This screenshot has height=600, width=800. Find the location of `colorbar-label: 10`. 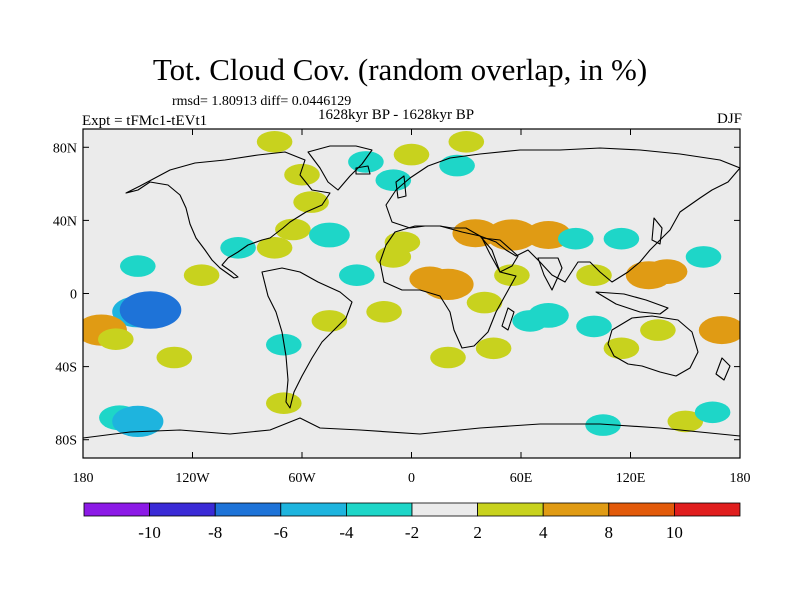

colorbar-label: 10 is located at coordinates (674, 532).